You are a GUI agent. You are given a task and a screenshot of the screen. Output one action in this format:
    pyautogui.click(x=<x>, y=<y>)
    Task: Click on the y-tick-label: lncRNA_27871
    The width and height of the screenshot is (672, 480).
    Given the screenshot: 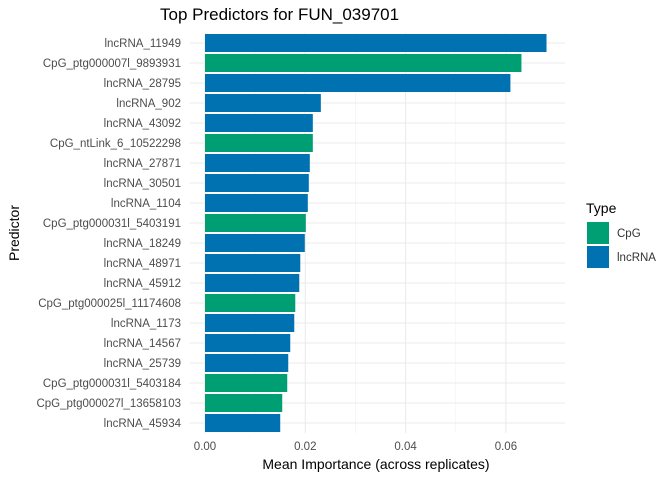 What is the action you would take?
    pyautogui.click(x=142, y=164)
    